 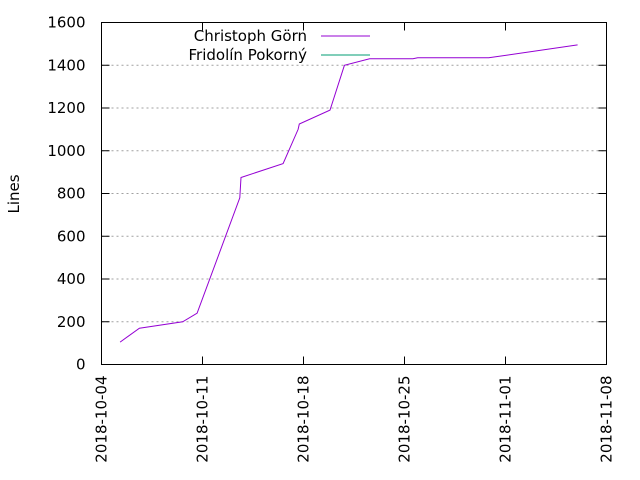 What do you see at coordinates (66, 151) in the screenshot?
I see `y-tick-label: 1000` at bounding box center [66, 151].